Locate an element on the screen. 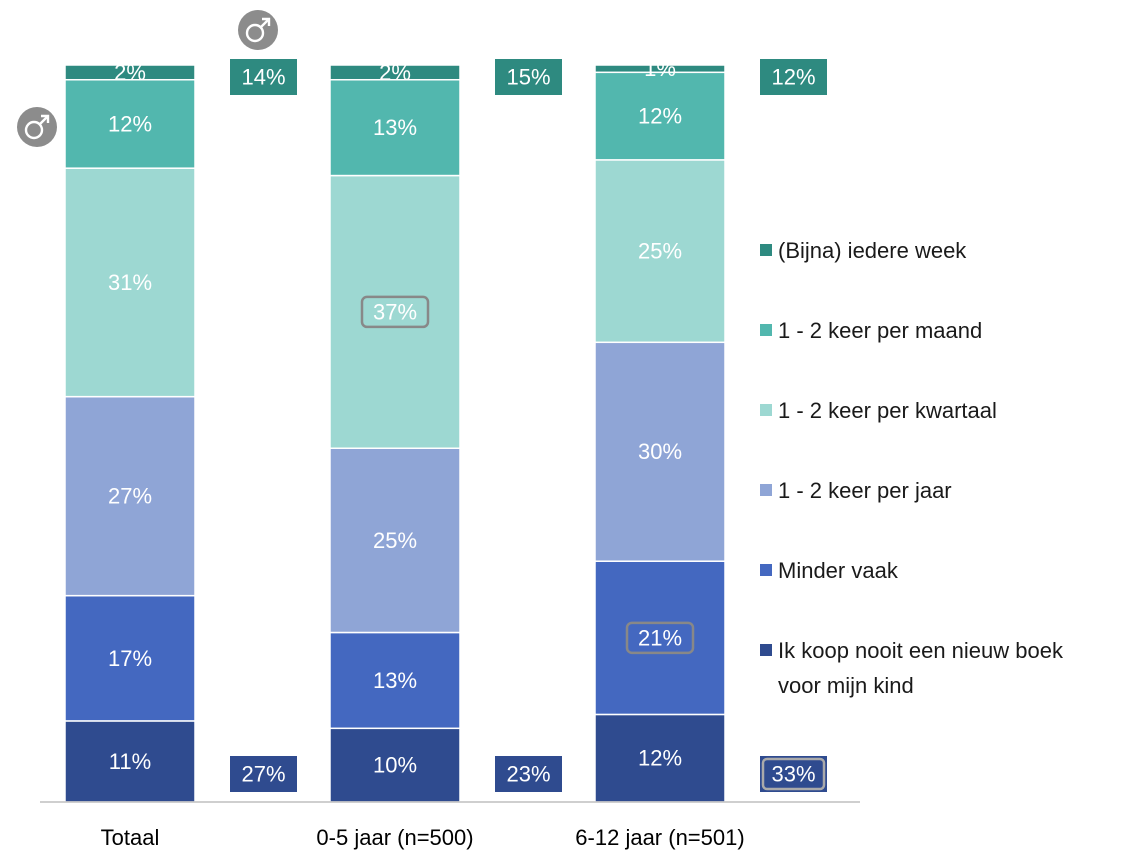  data-label: 1% is located at coordinates (660, 68).